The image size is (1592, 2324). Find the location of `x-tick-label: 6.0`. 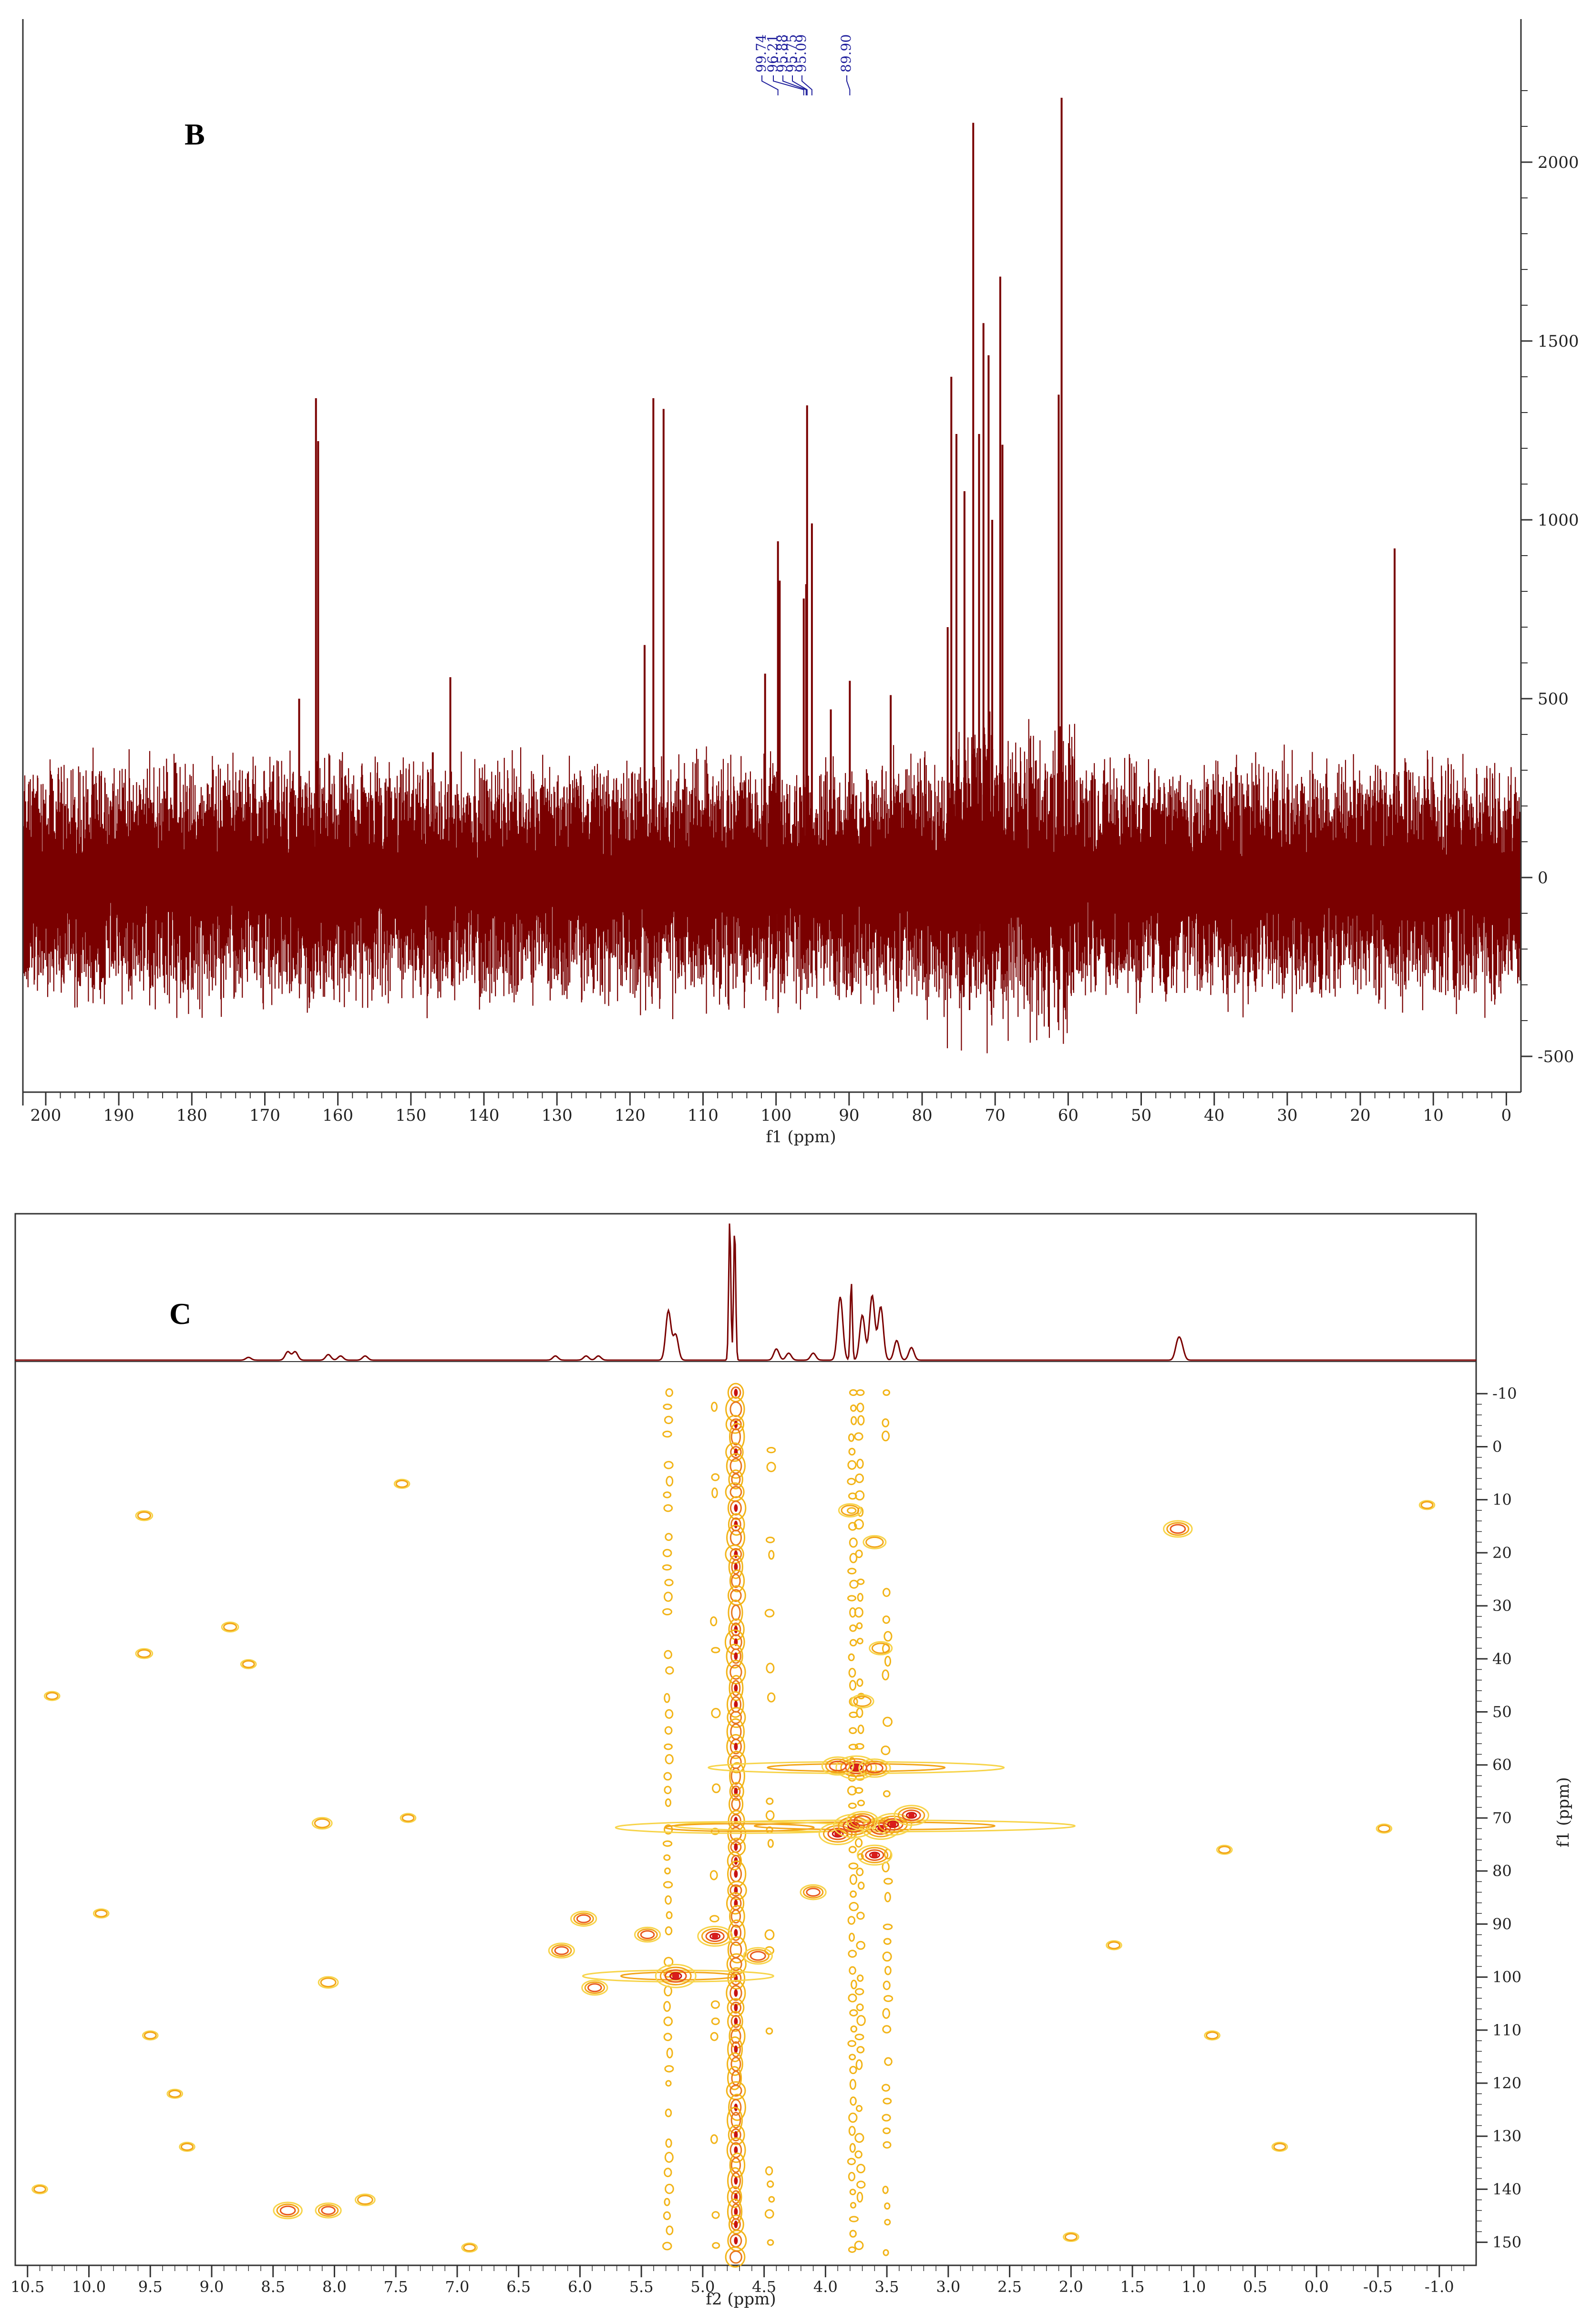

x-tick-label: 6.0 is located at coordinates (580, 2287).